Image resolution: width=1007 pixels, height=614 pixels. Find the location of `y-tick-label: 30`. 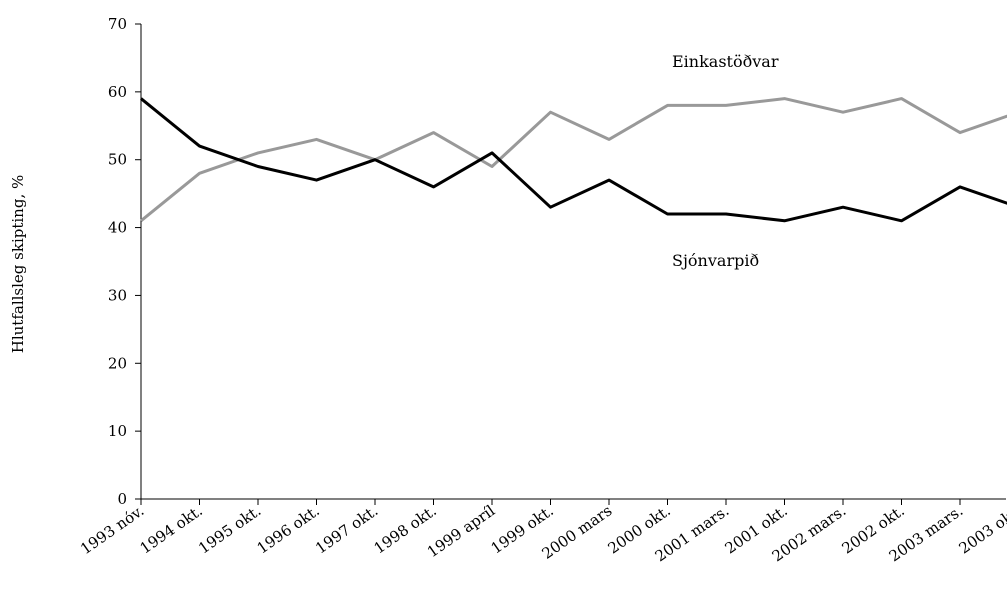

y-tick-label: 30 is located at coordinates (117, 295).